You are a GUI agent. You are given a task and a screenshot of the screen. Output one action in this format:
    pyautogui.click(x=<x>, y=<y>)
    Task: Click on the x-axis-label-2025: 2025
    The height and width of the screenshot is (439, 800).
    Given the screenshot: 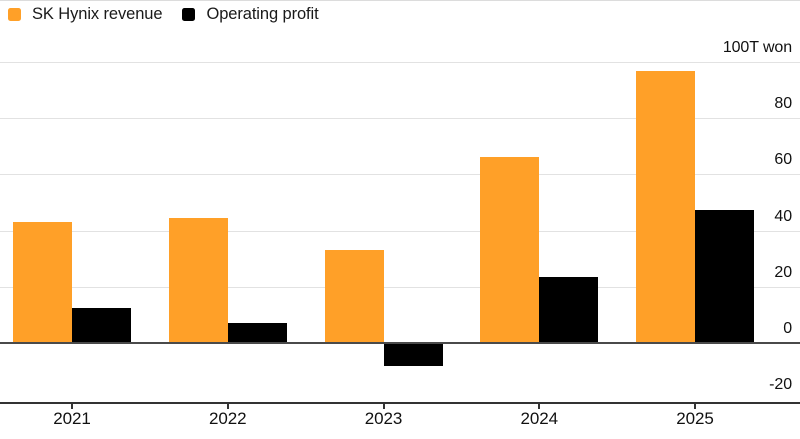 What is the action you would take?
    pyautogui.click(x=695, y=418)
    